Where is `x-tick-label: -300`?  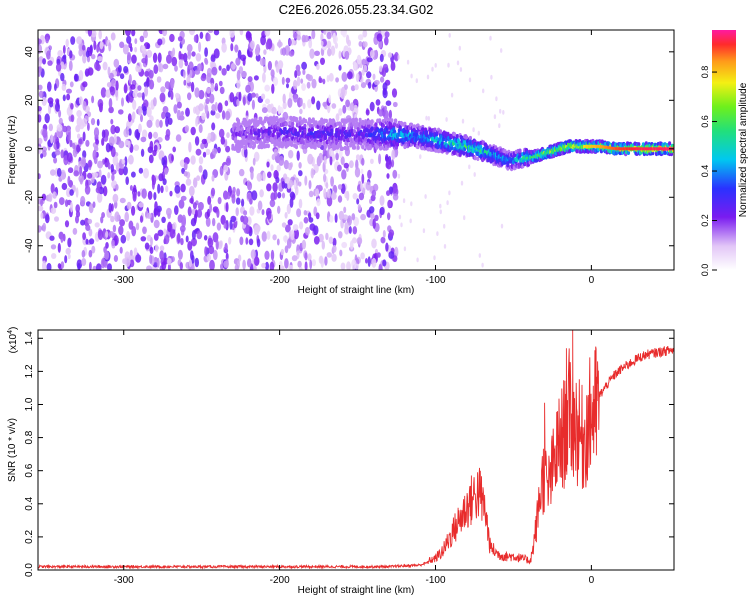 x-tick-label: -300 is located at coordinates (124, 580).